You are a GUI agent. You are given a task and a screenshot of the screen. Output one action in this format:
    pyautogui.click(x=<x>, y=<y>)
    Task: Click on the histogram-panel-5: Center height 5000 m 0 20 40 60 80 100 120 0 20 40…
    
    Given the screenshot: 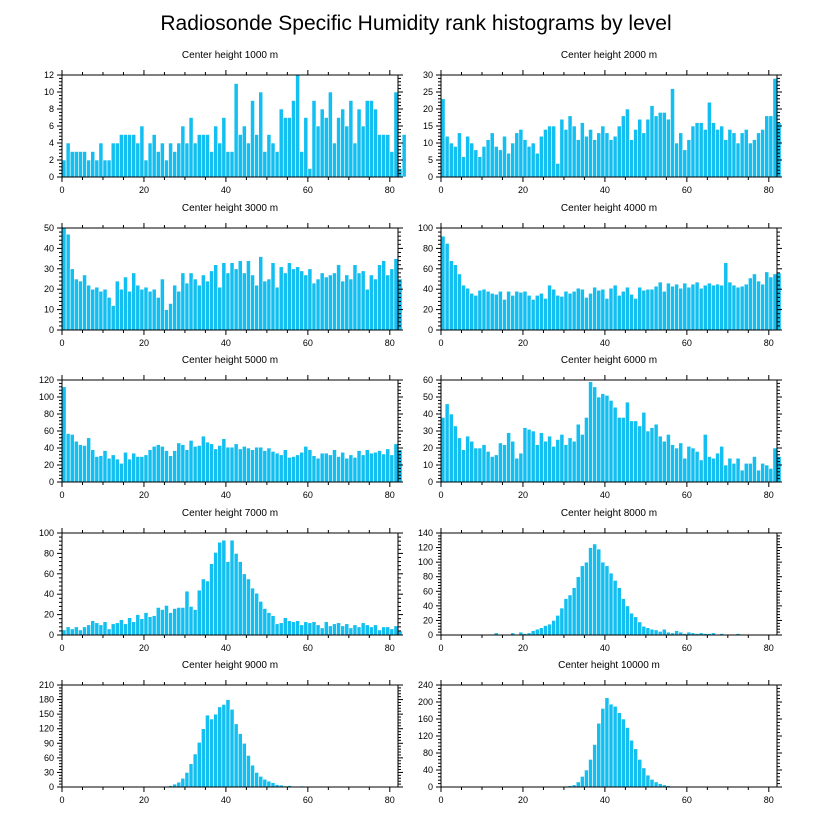 What is the action you would take?
    pyautogui.click(x=221, y=427)
    